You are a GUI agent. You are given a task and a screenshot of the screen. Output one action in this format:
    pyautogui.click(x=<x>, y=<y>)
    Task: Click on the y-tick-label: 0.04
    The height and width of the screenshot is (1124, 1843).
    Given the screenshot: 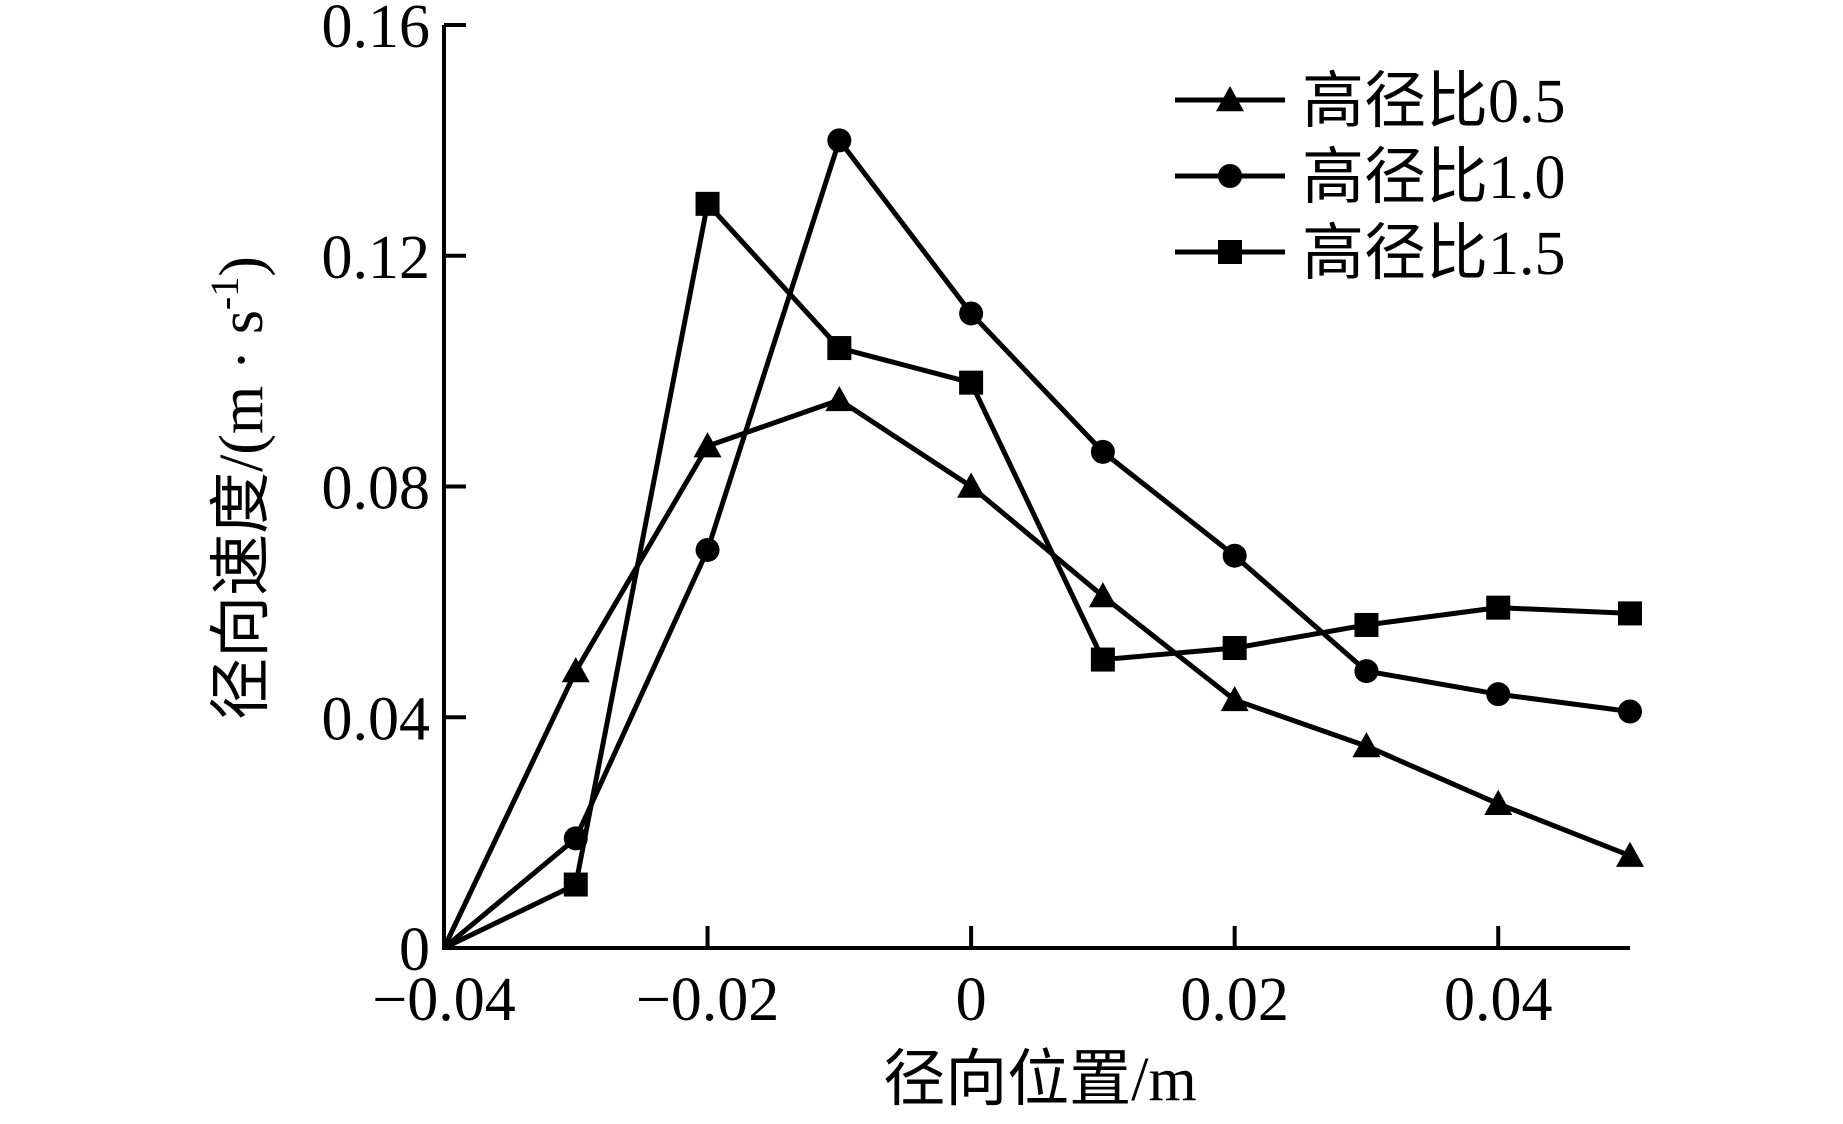 What is the action you would take?
    pyautogui.click(x=376, y=719)
    